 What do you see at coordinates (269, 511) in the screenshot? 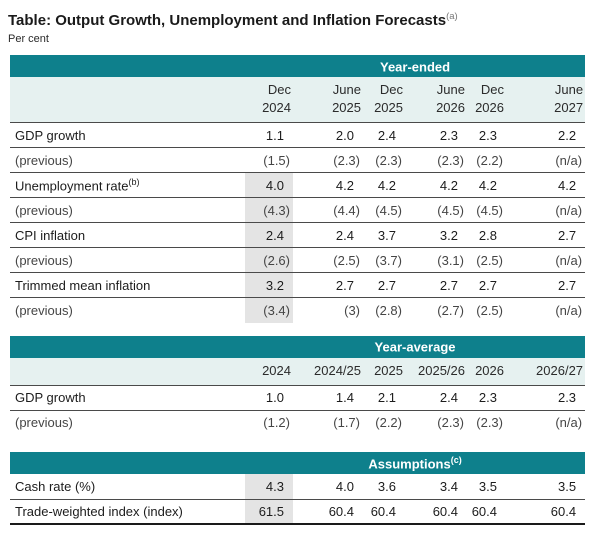
I see `value-cell: 61.5` at bounding box center [269, 511].